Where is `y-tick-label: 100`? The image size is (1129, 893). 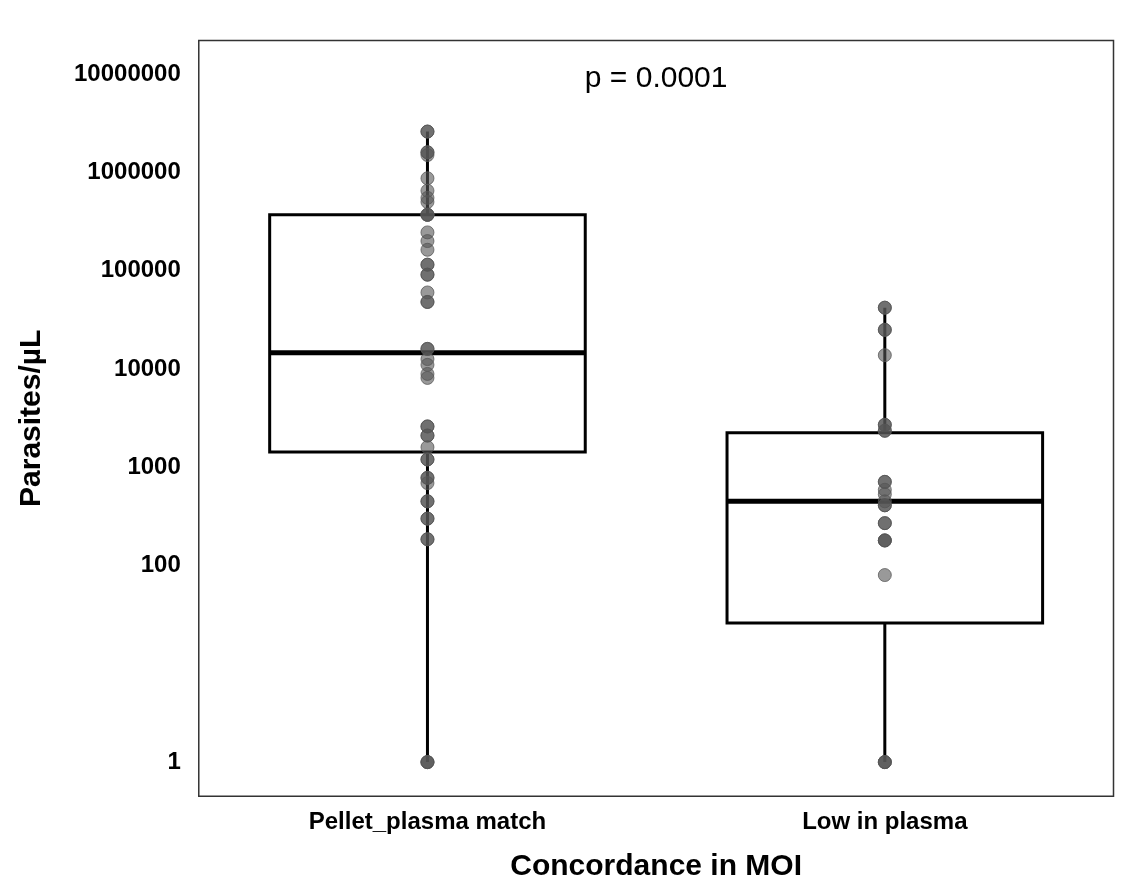
y-tick-label: 100 is located at coordinates (160, 564).